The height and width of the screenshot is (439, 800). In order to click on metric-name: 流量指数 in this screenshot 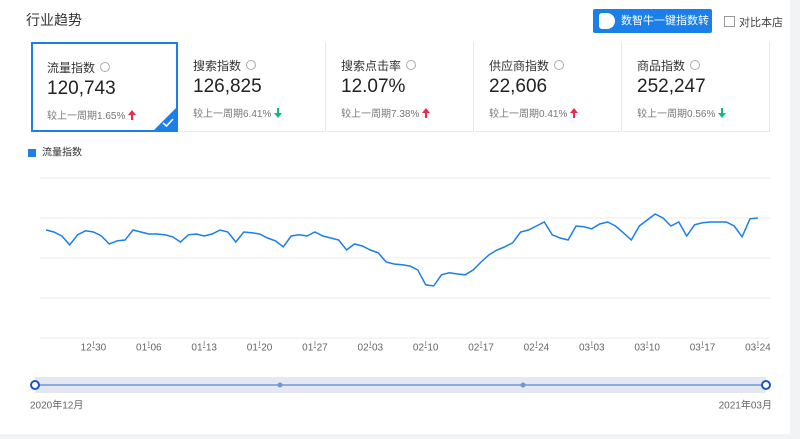, I will do `click(79, 67)`.